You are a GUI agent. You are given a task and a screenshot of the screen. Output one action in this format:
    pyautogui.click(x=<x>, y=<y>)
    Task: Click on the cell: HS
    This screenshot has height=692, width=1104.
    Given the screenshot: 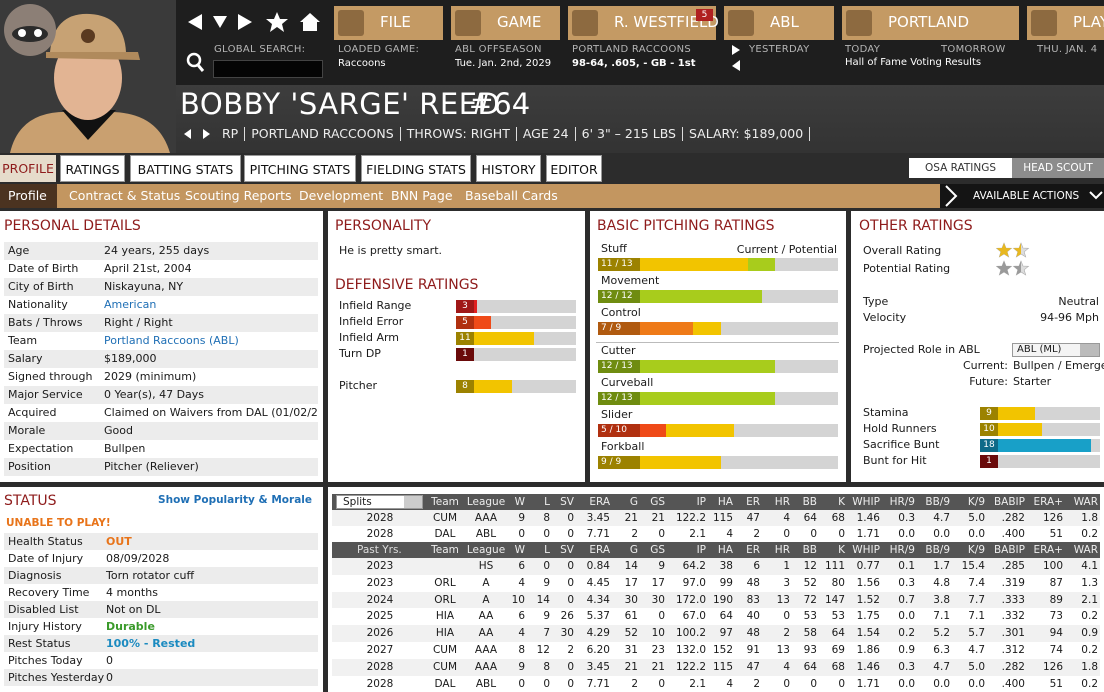 What is the action you would take?
    pyautogui.click(x=486, y=566)
    